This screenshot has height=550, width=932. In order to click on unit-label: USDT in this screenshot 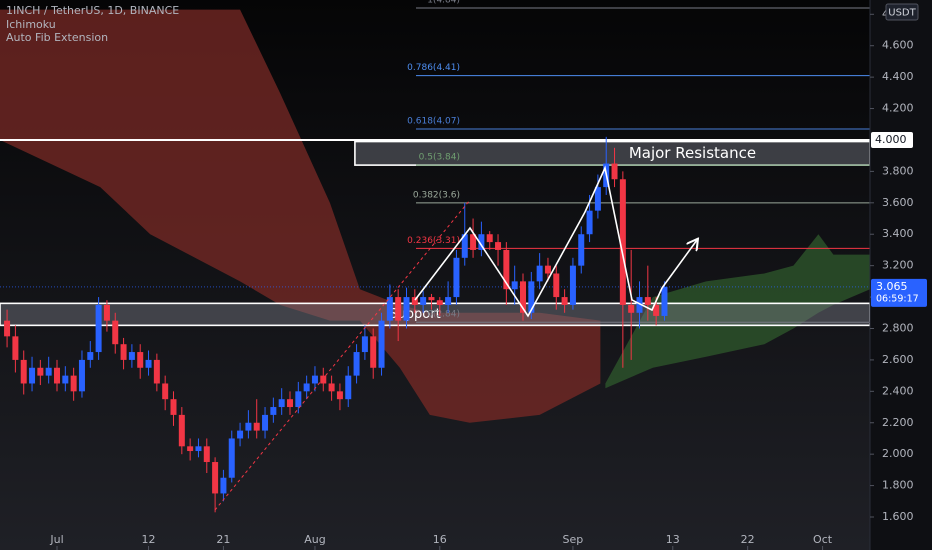, I will do `click(902, 13)`.